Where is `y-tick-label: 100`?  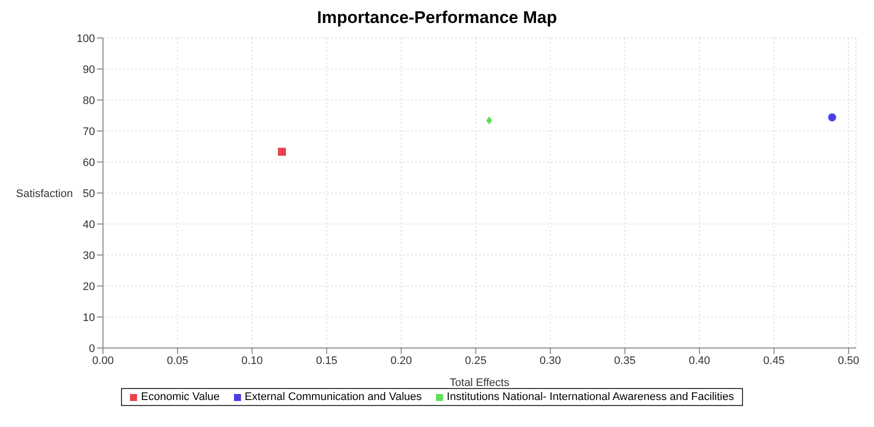
y-tick-label: 100 is located at coordinates (85, 38).